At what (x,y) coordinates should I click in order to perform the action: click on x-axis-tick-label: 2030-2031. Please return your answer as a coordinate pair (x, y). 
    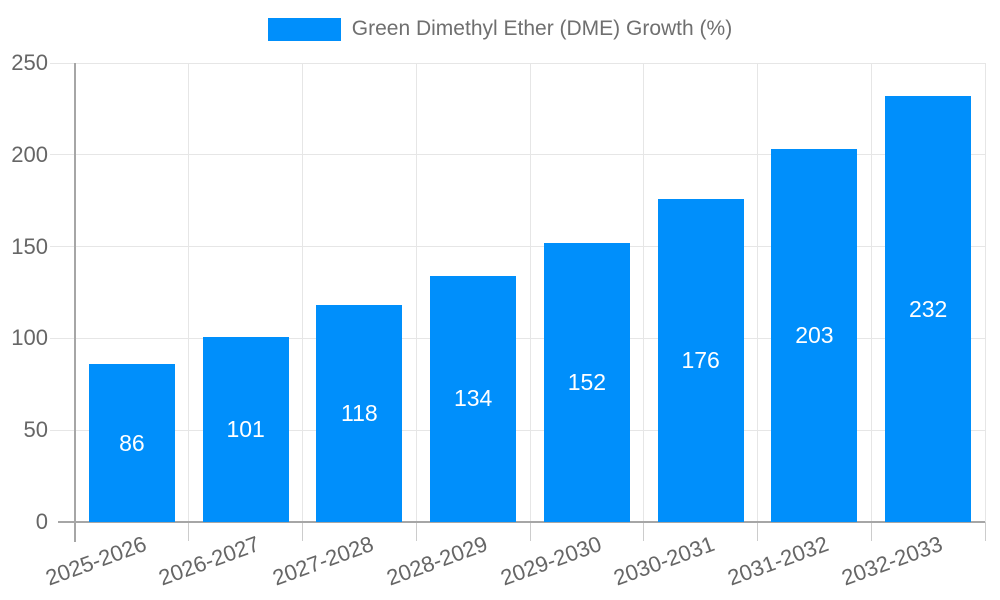
    Looking at the image, I should click on (664, 561).